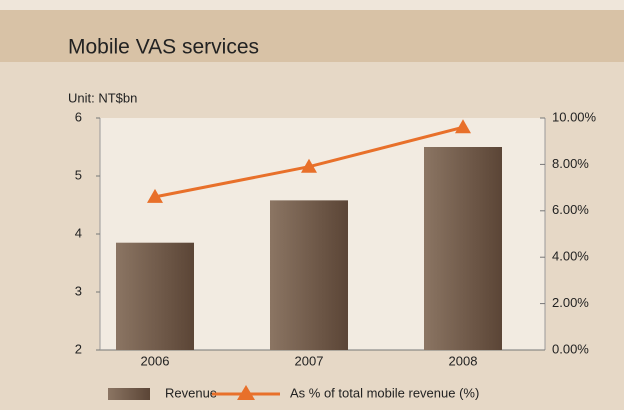 The width and height of the screenshot is (624, 410). I want to click on chart-title: Mobile VAS services, so click(163, 47).